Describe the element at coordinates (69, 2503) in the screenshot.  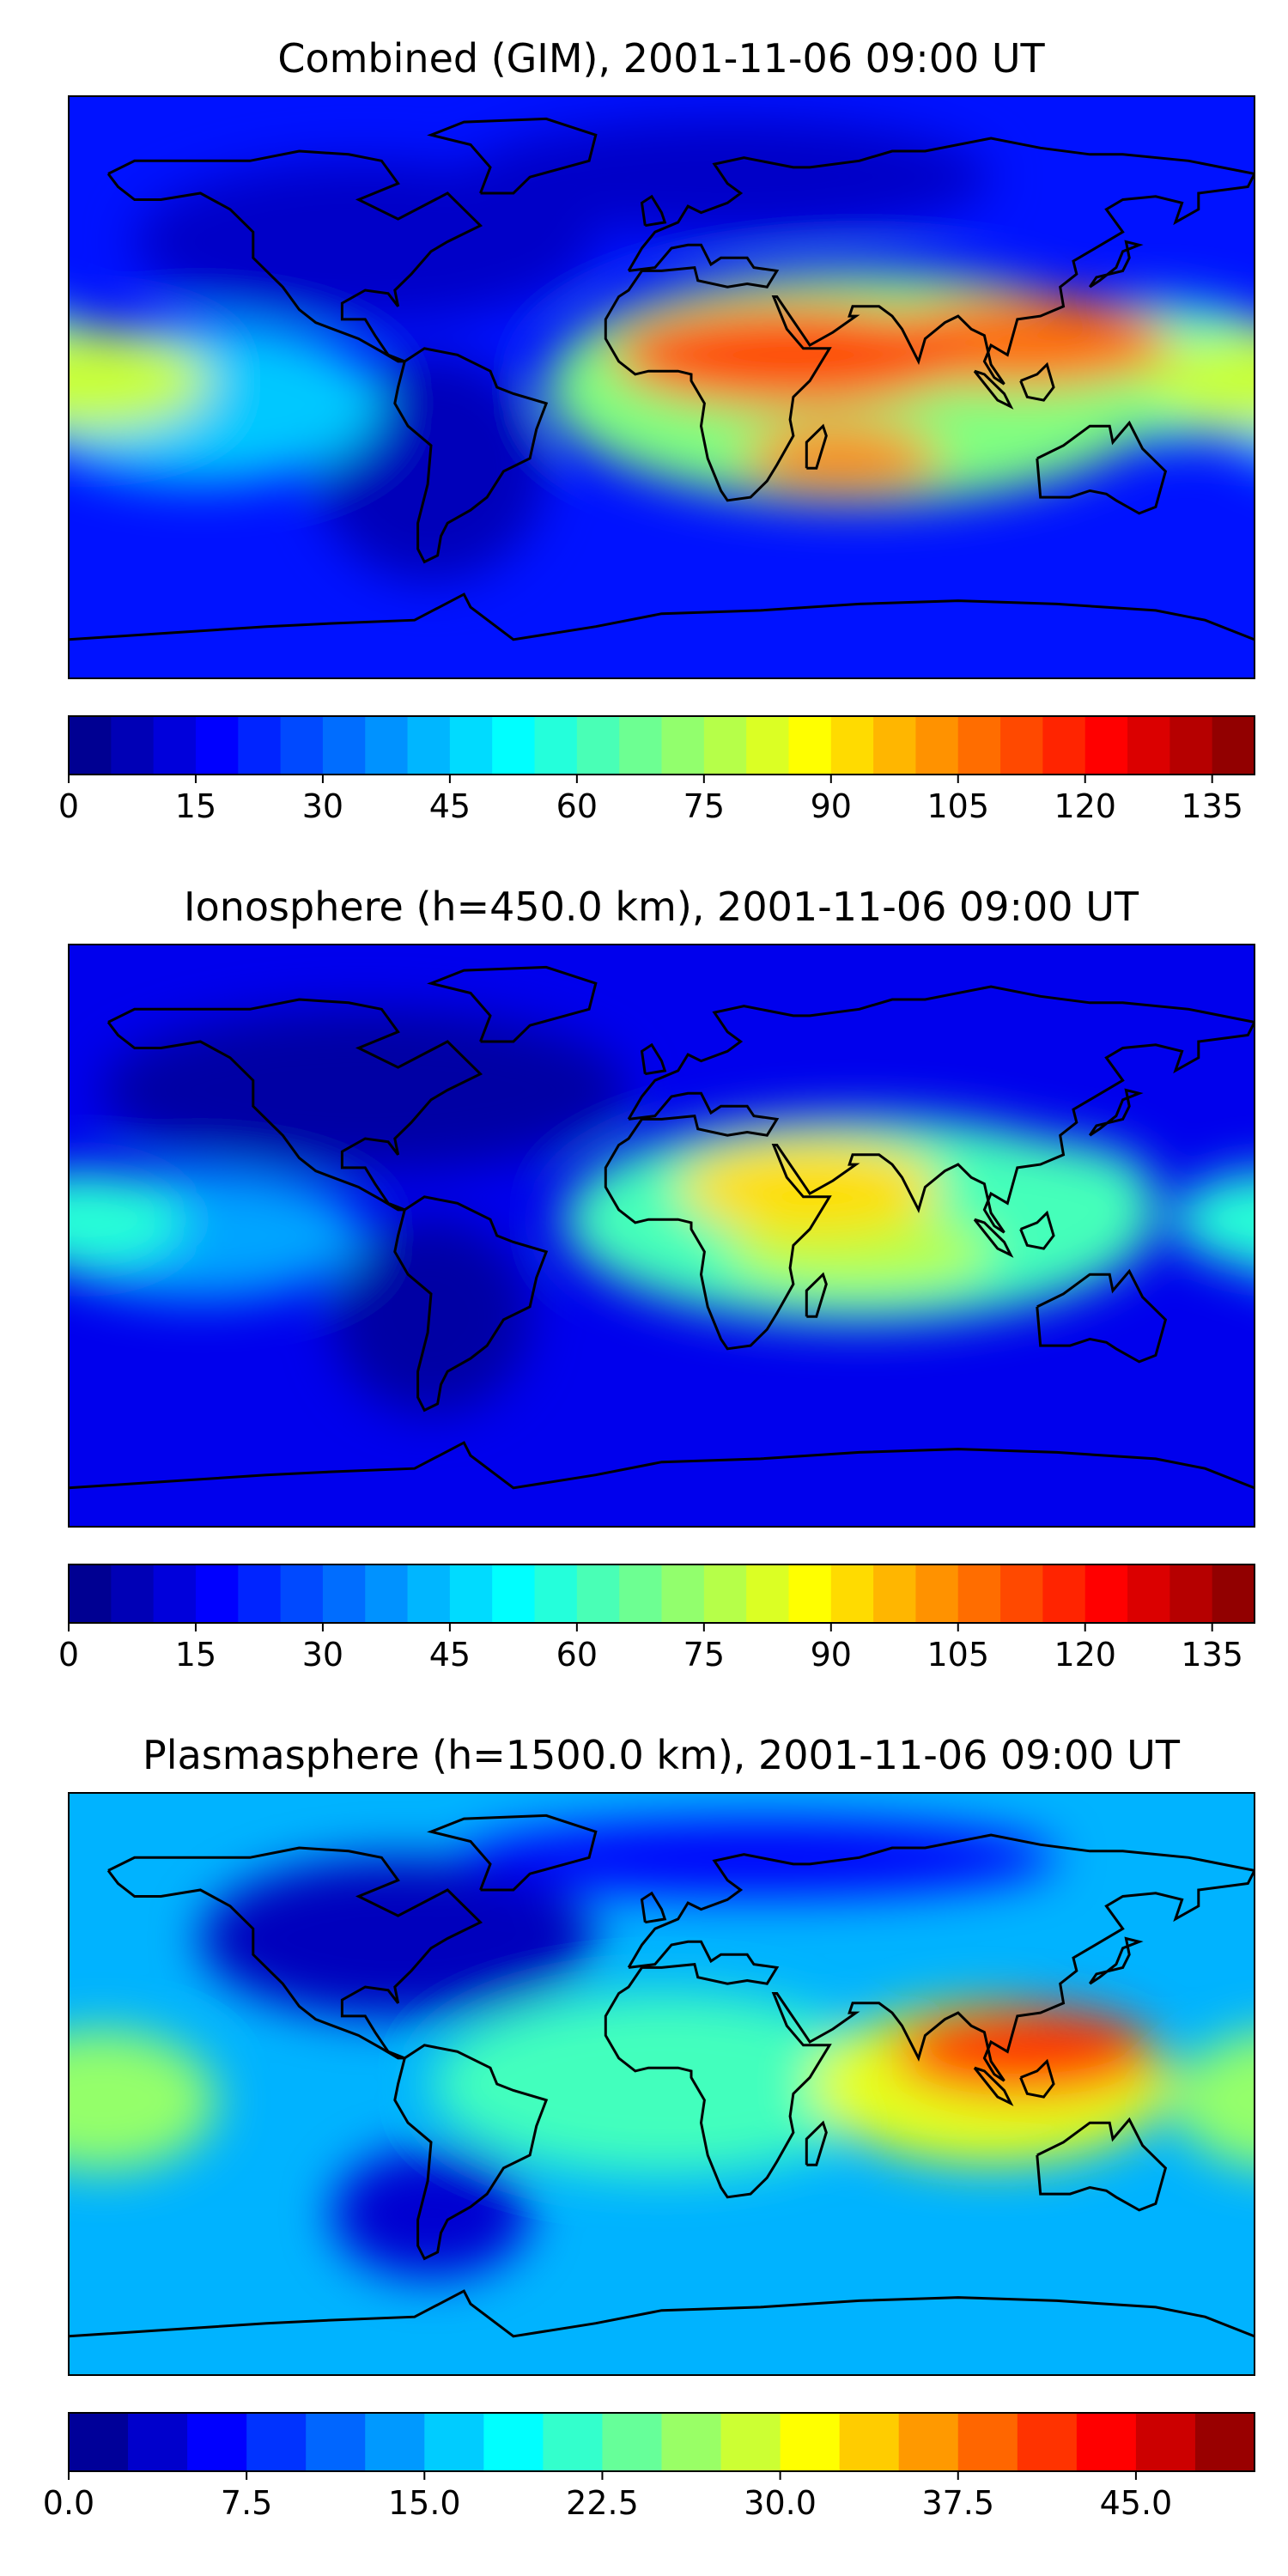
I see `colorbar-tick-label: 0.0` at that location.